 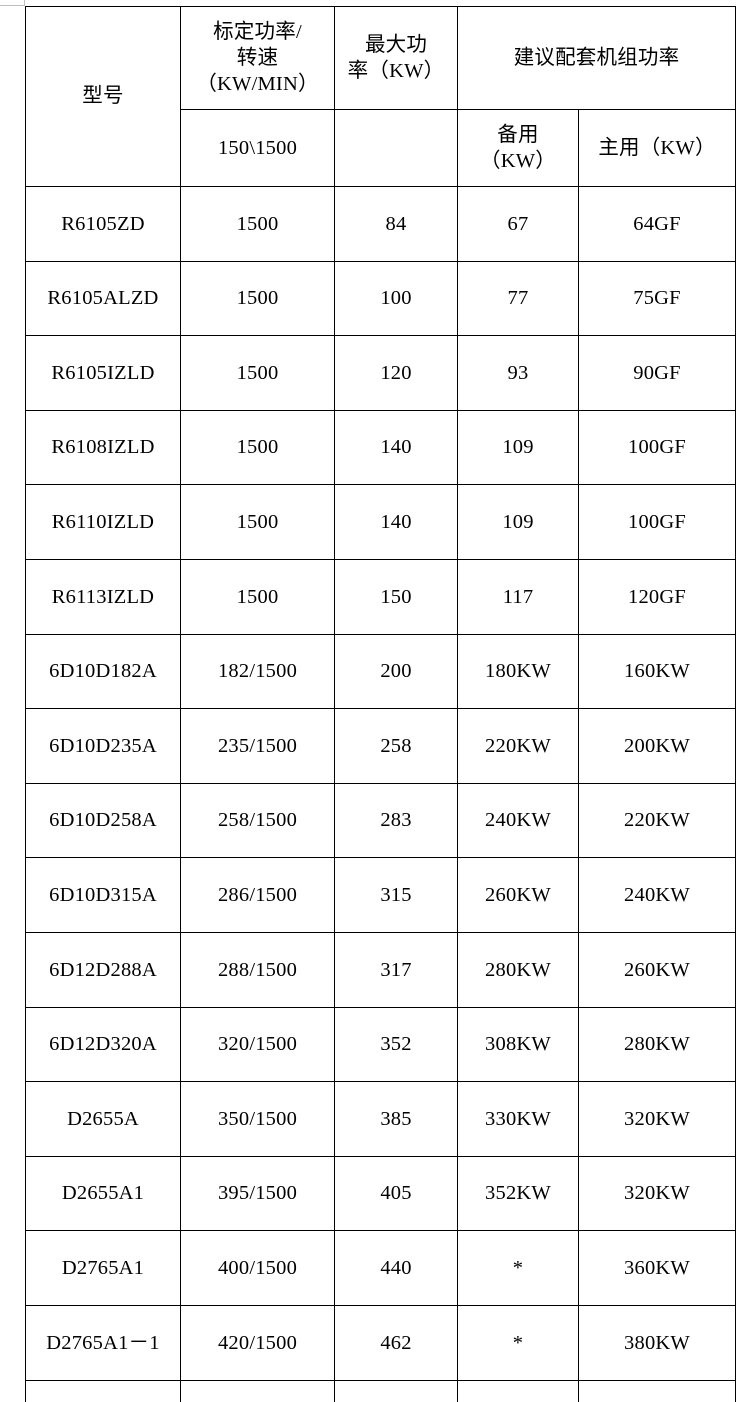 I want to click on header-cell-recommended-genset-power: 建议配套机组功率, so click(x=596, y=58).